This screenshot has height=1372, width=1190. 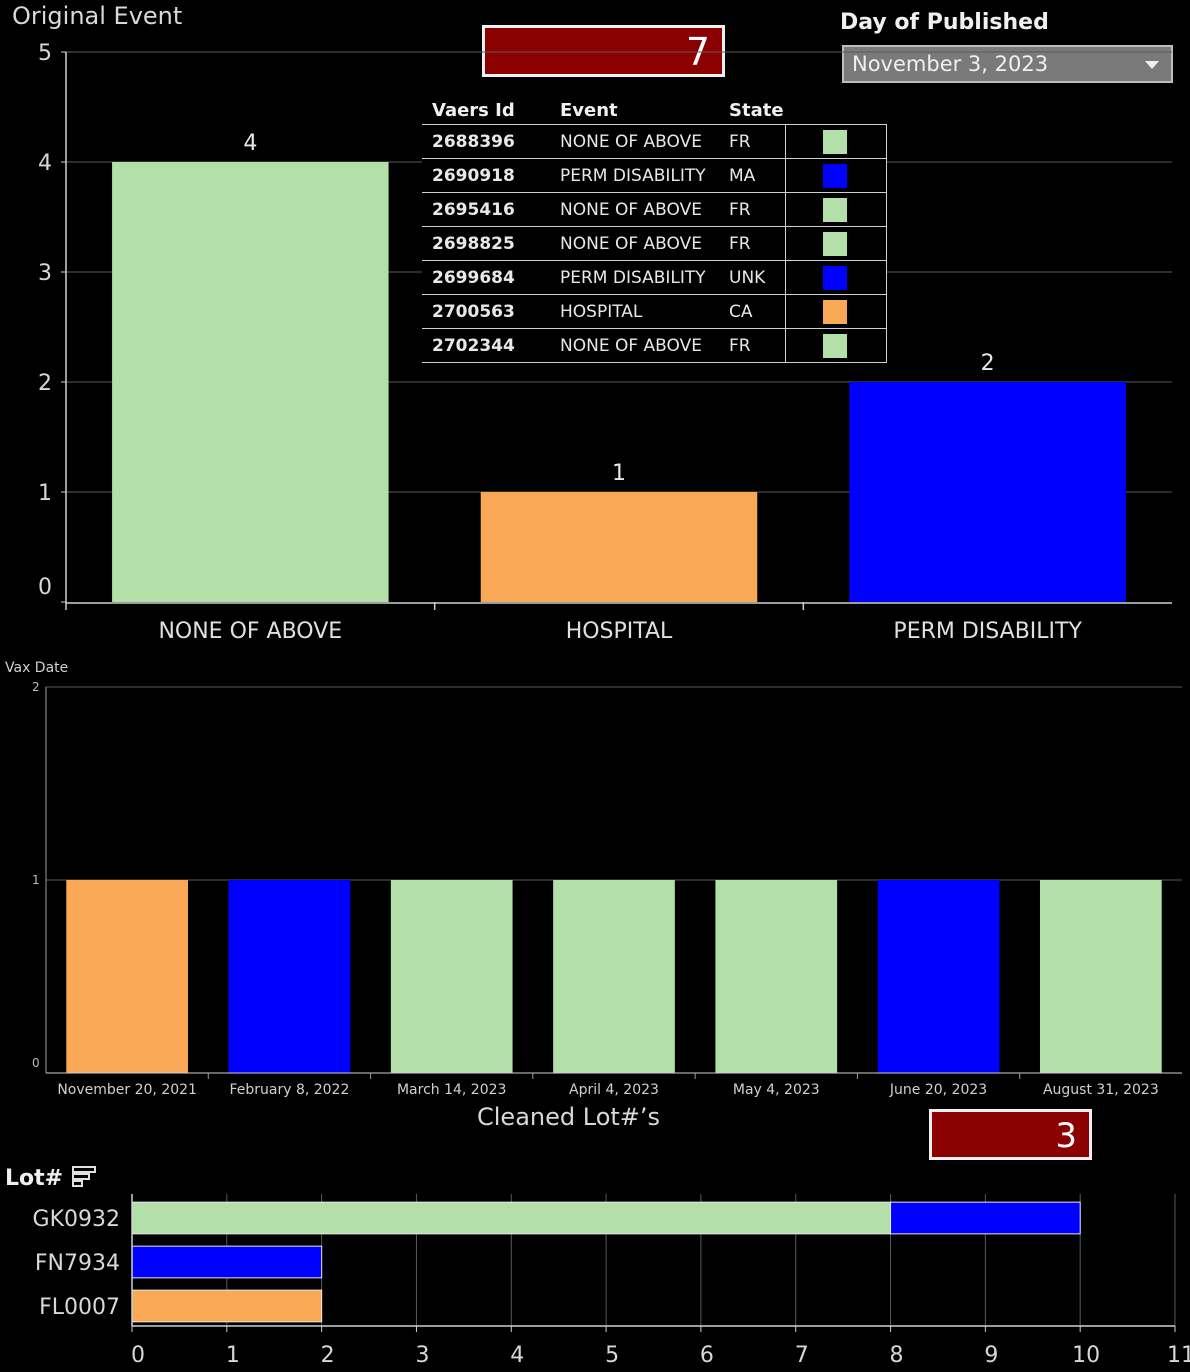 What do you see at coordinates (127, 1090) in the screenshot?
I see `x-tick-label: November 20, 2021` at bounding box center [127, 1090].